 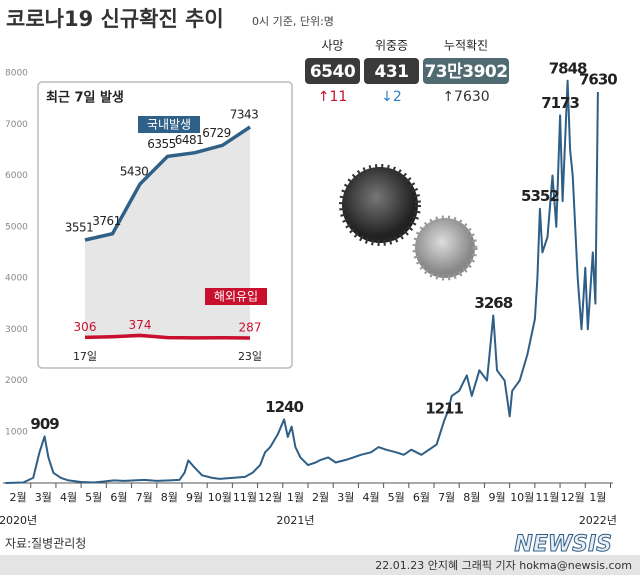 I want to click on chart-title: 코로나19 신규확진 추이, so click(x=115, y=19).